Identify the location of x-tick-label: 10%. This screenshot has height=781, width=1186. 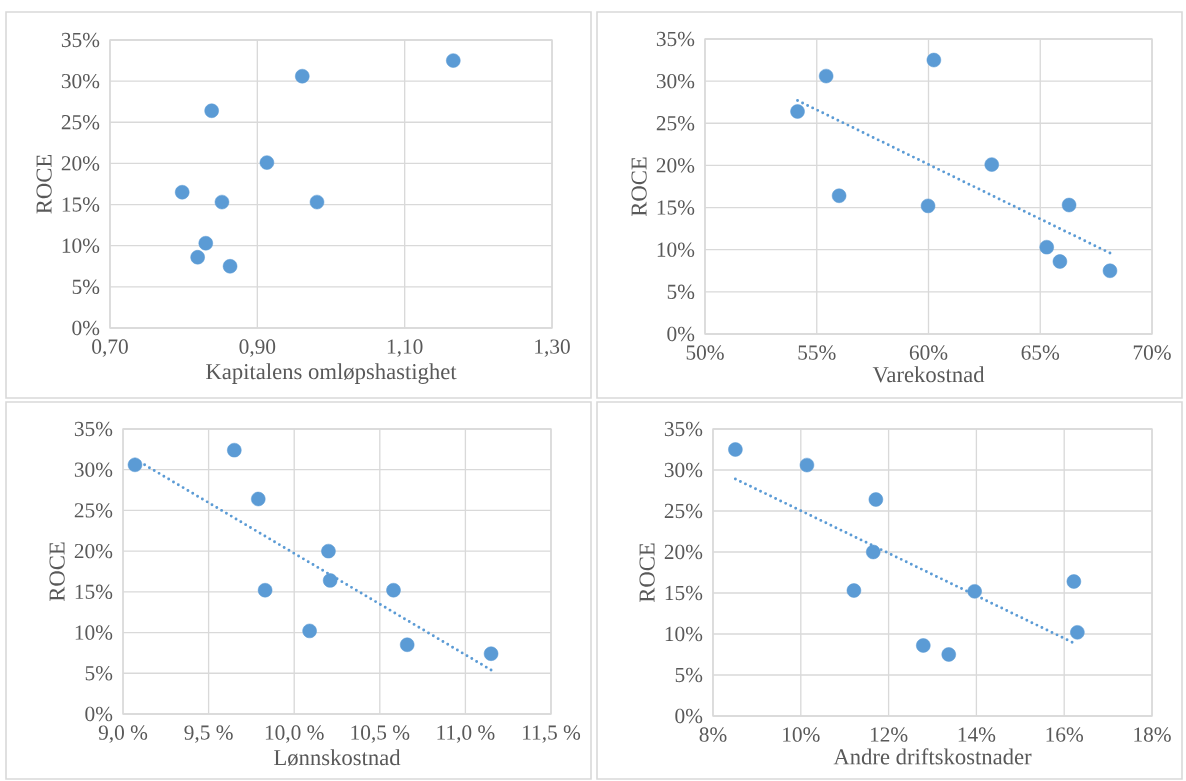
(801, 734).